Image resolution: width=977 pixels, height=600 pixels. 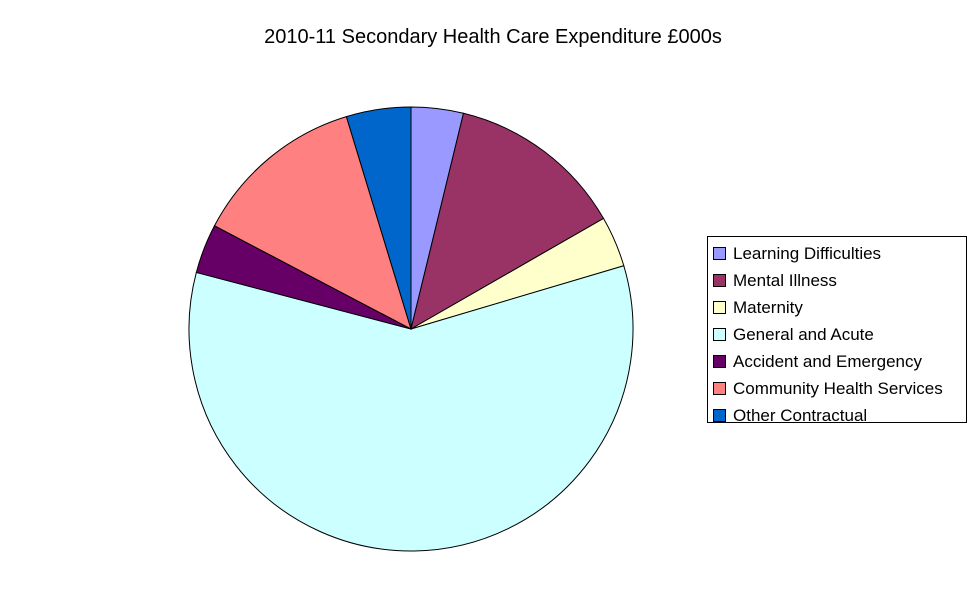 I want to click on legend-item: Other Contractual, so click(x=839, y=415).